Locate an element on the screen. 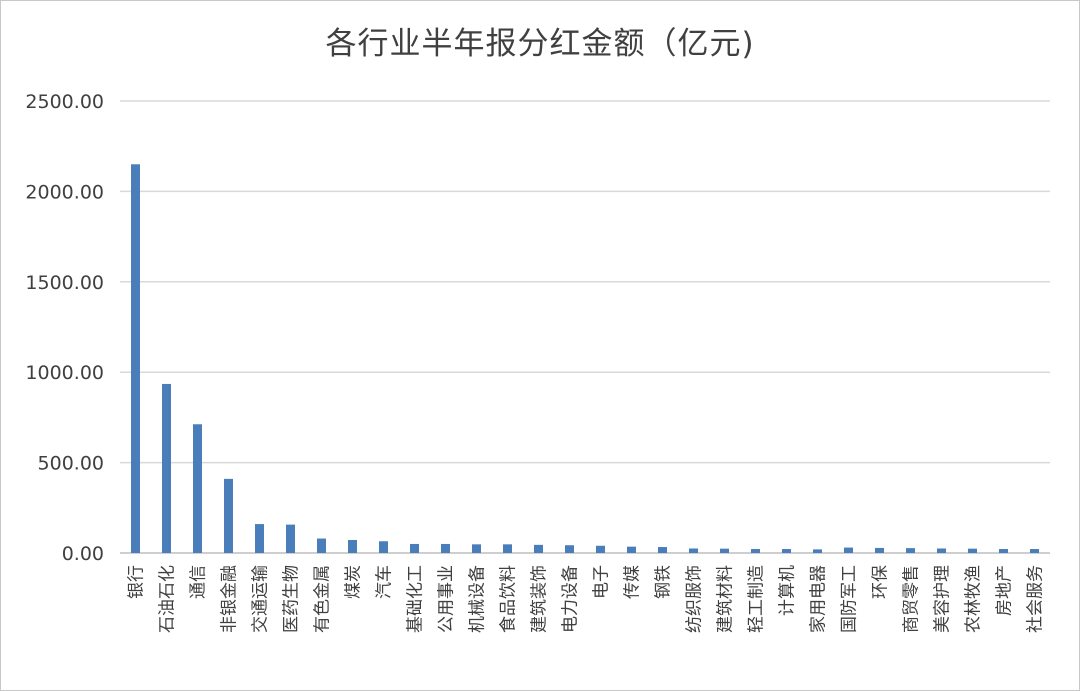 The height and width of the screenshot is (691, 1080). x-tick-label: 银行 is located at coordinates (137, 582).